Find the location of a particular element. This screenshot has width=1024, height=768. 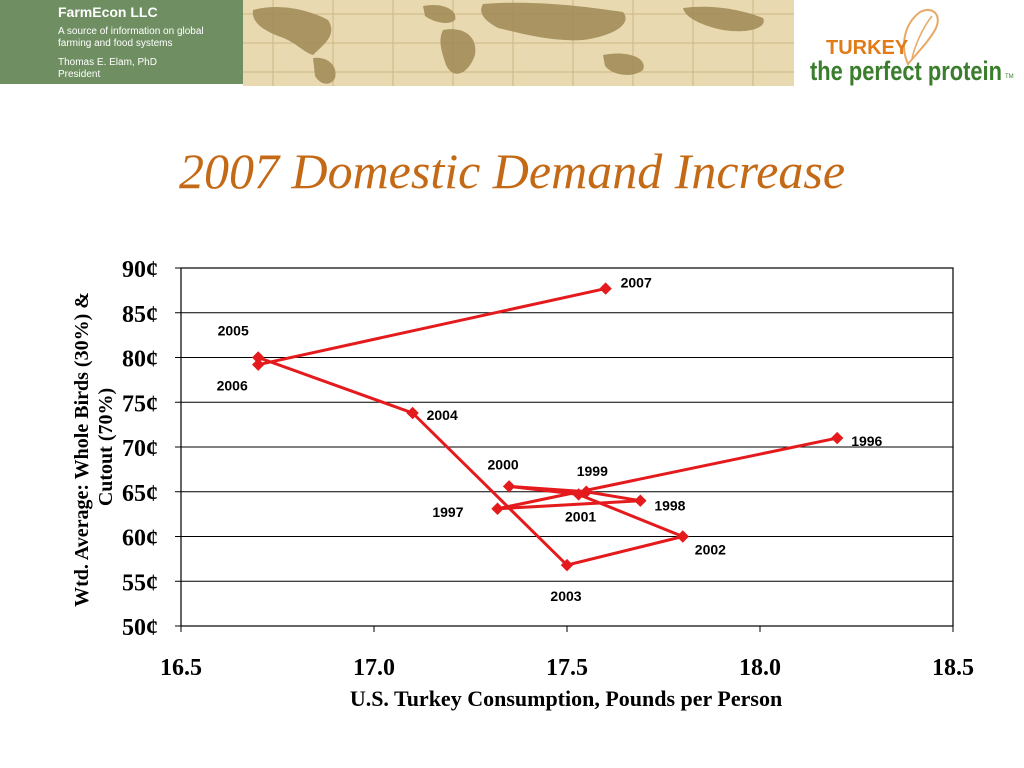

data-point-1997 is located at coordinates (497, 508).